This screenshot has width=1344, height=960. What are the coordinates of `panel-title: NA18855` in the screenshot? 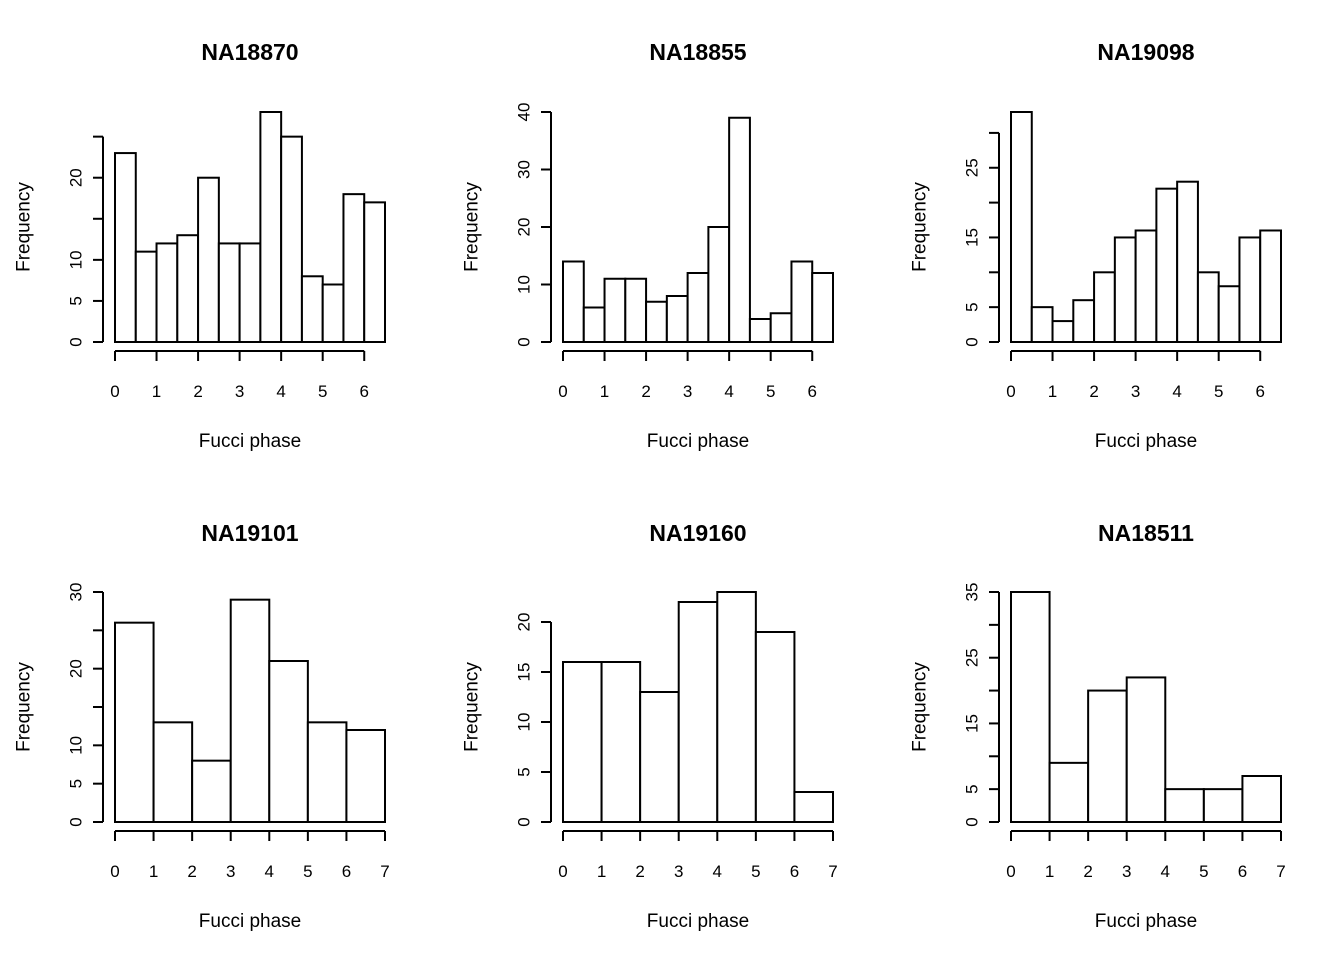 It's located at (697, 52).